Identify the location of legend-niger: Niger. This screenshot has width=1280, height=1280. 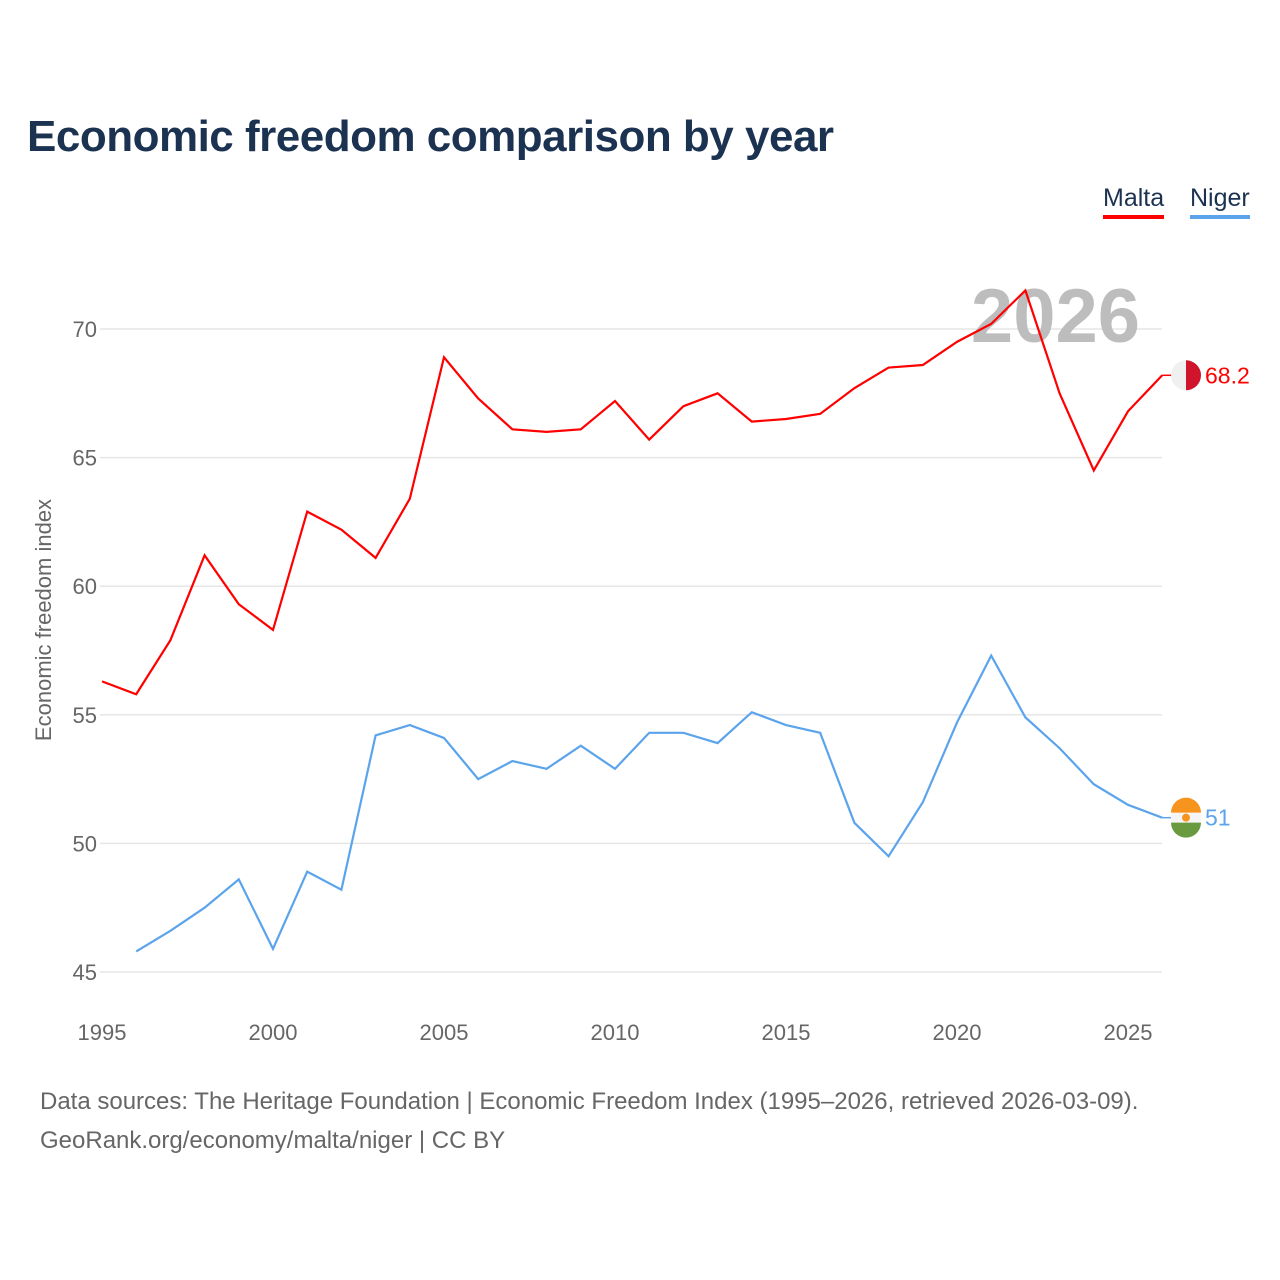
(1220, 201).